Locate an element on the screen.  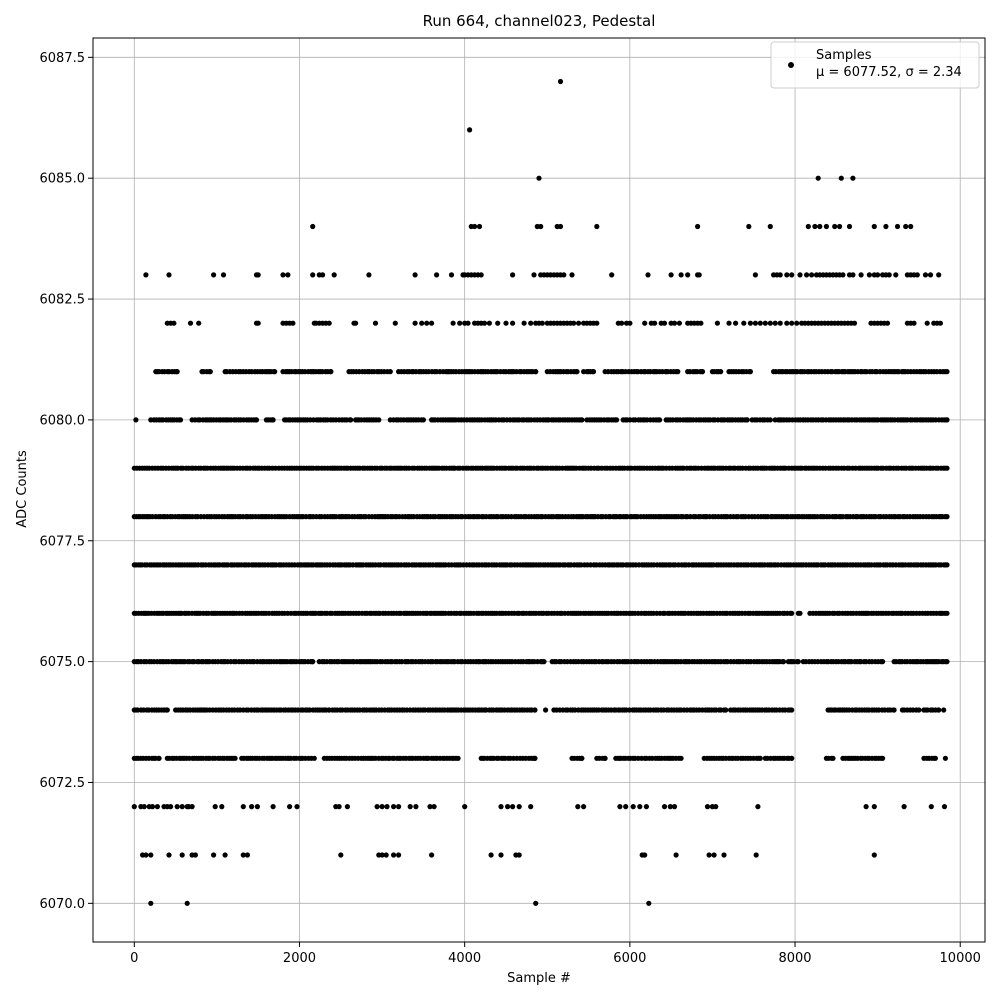
y-tick-label: 6082.5 is located at coordinates (63, 300).